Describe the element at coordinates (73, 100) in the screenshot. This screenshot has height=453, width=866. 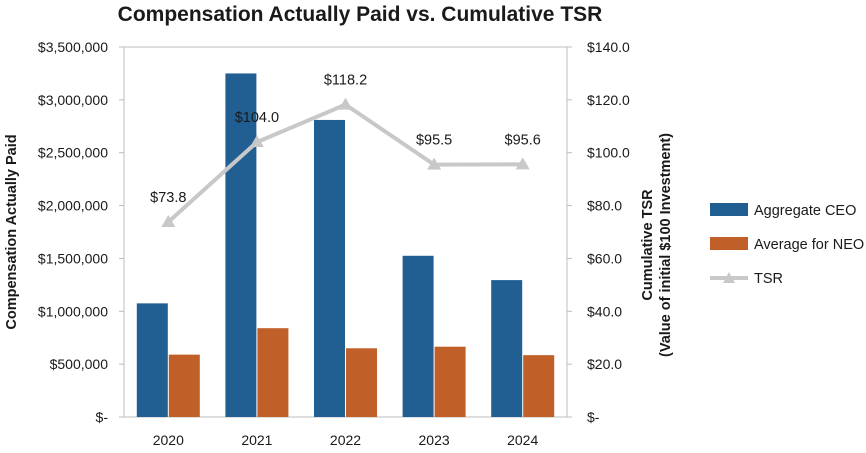
I see `left-tick-label: $3,000,000` at that location.